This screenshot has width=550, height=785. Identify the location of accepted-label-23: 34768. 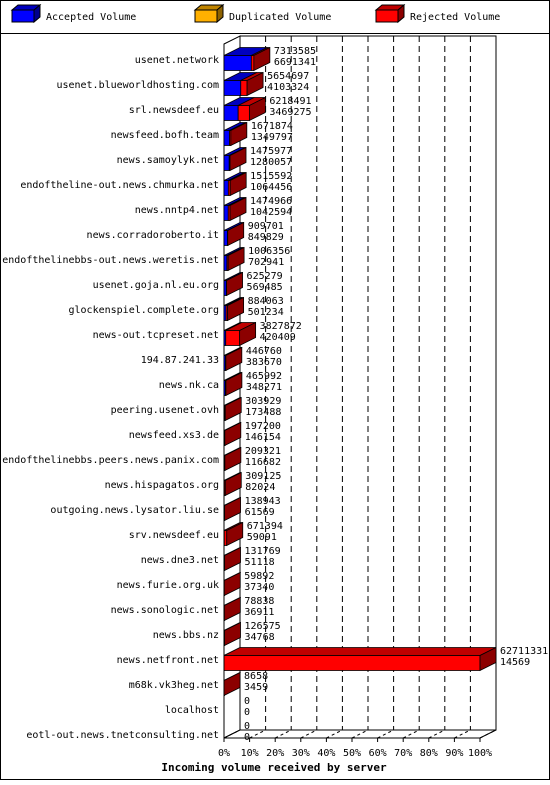
(260, 637).